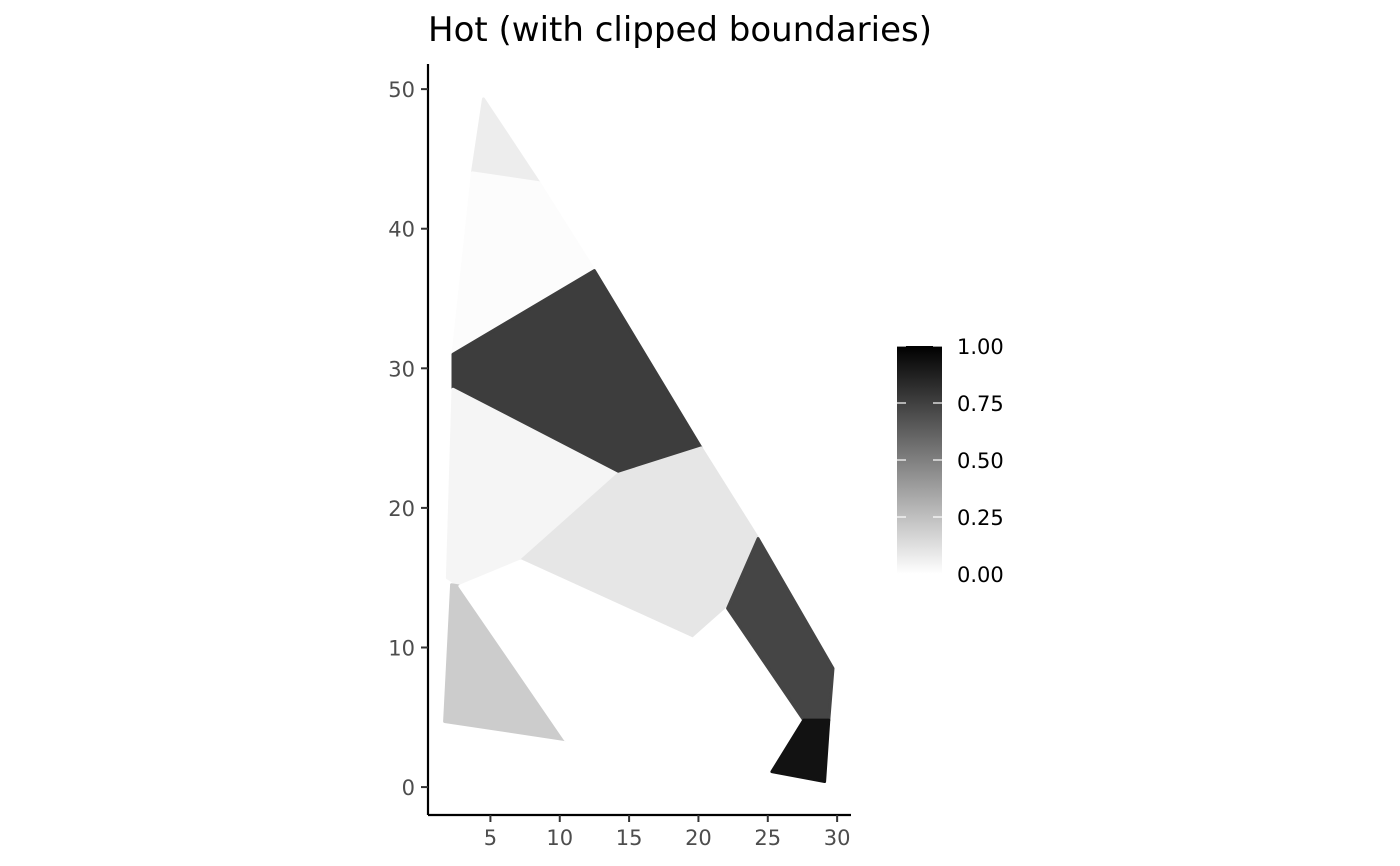 The image size is (1400, 866). Describe the element at coordinates (800, 750) in the screenshot. I see `region-bottom-right` at that location.